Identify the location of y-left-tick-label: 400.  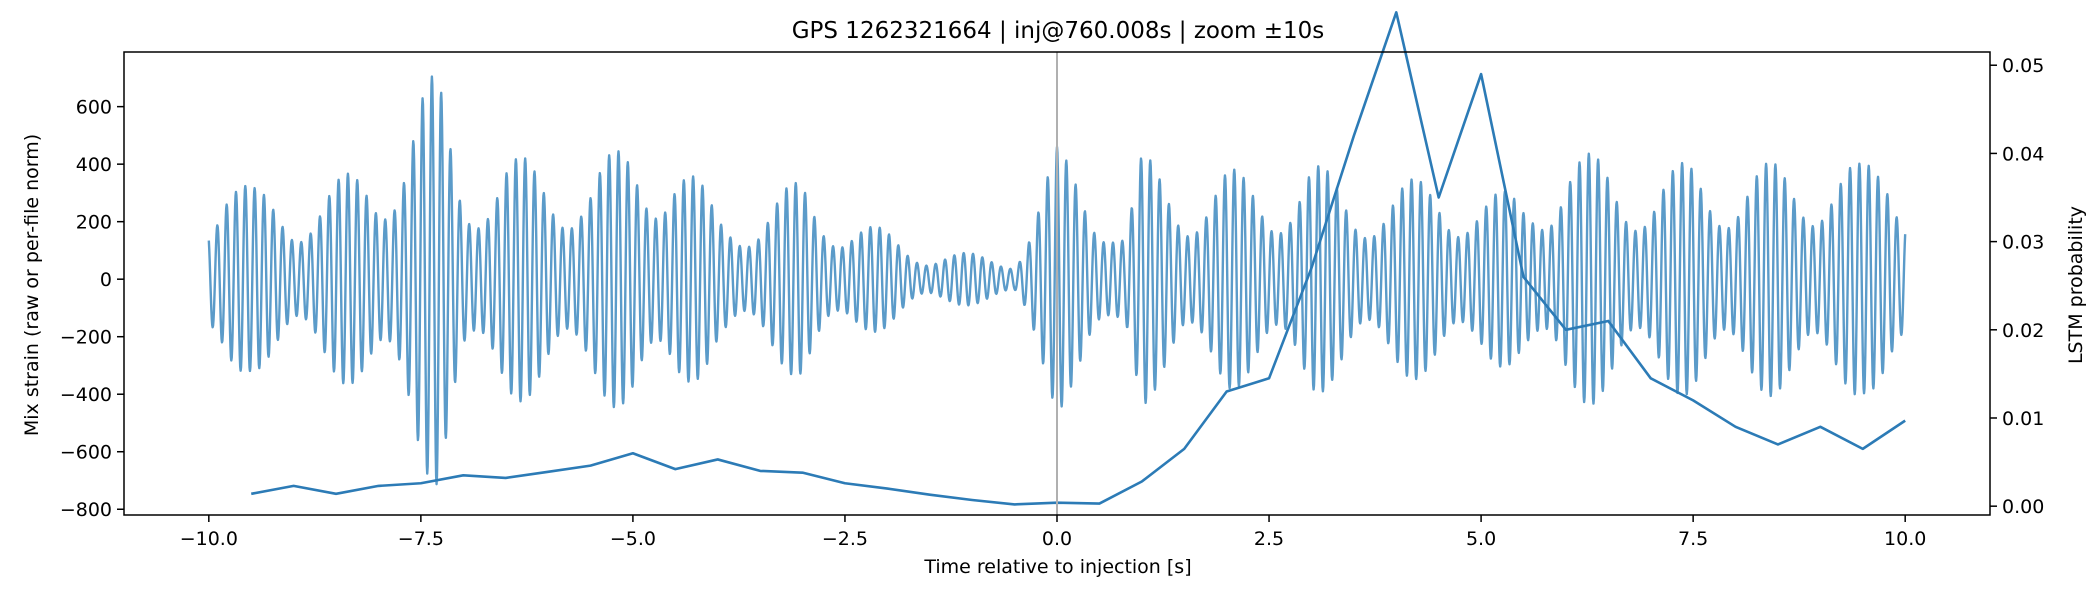
(94, 165).